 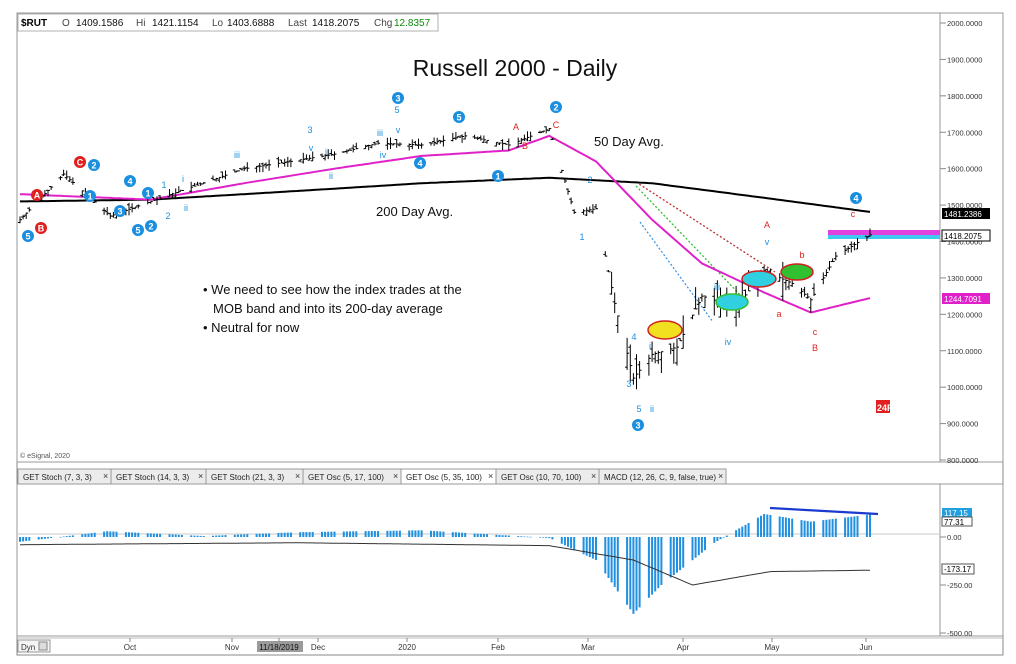 What do you see at coordinates (297, 23) in the screenshot?
I see `quote-last-label: Last` at bounding box center [297, 23].